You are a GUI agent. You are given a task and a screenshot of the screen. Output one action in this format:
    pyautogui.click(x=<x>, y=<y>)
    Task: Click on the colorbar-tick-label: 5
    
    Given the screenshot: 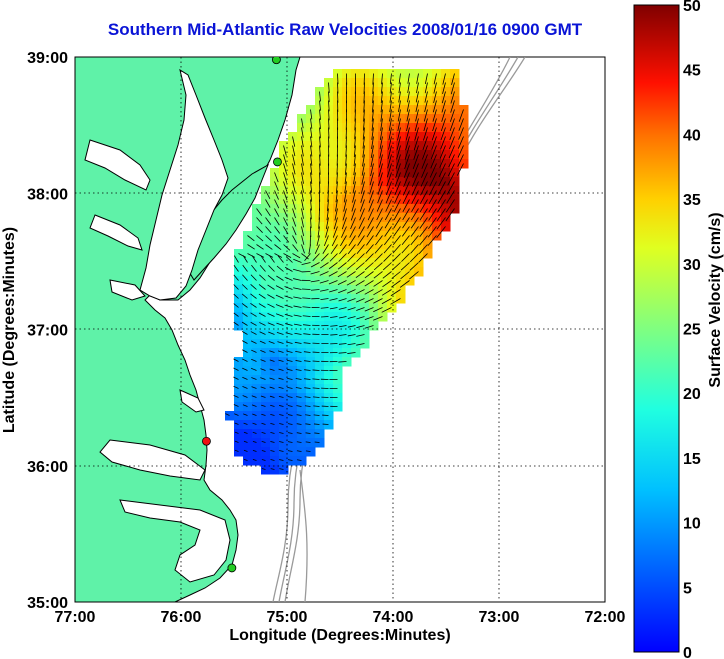 What is the action you would take?
    pyautogui.click(x=687, y=588)
    